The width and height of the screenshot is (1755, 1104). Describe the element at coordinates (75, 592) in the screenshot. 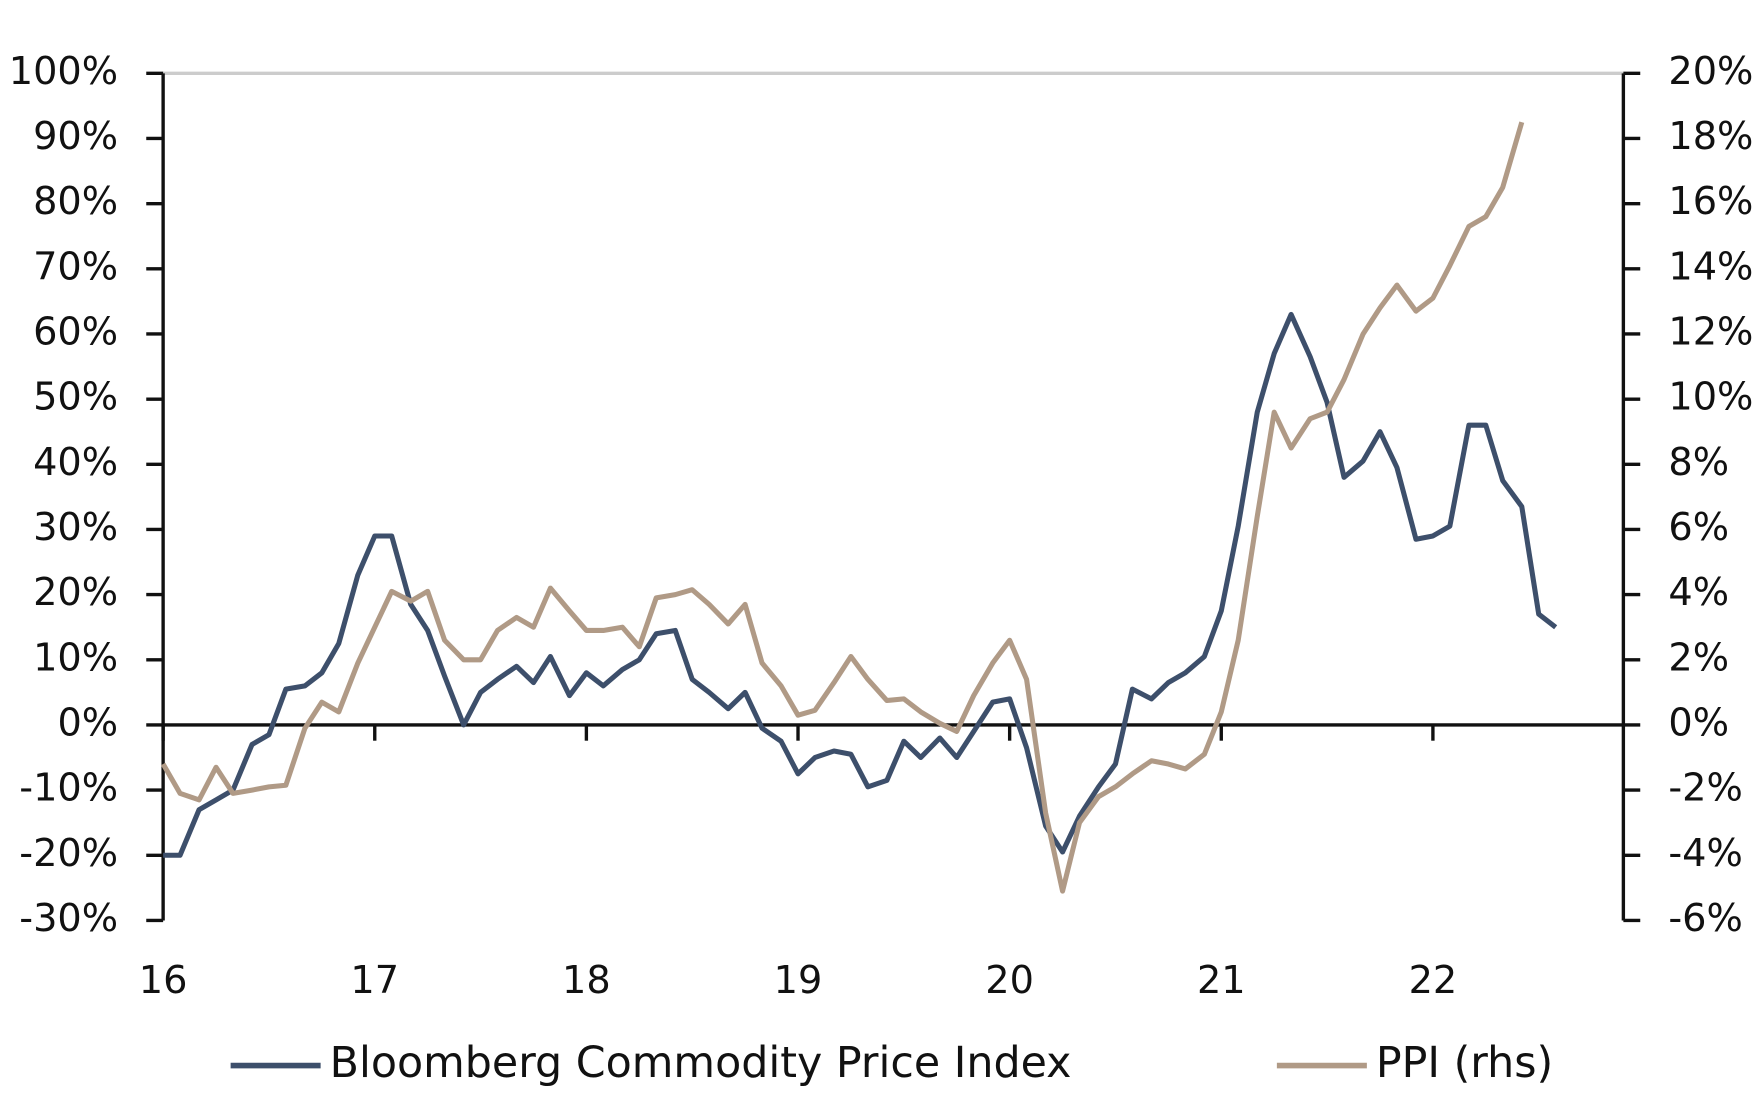

I see `y-tick-label: 20%` at that location.